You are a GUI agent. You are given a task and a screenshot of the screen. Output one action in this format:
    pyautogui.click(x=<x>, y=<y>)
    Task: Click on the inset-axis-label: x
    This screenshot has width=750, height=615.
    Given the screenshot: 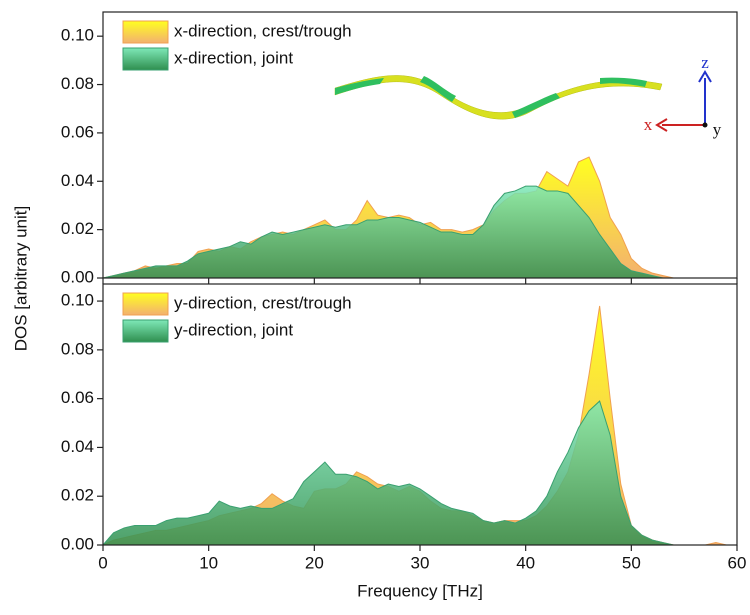 What is the action you would take?
    pyautogui.click(x=648, y=124)
    